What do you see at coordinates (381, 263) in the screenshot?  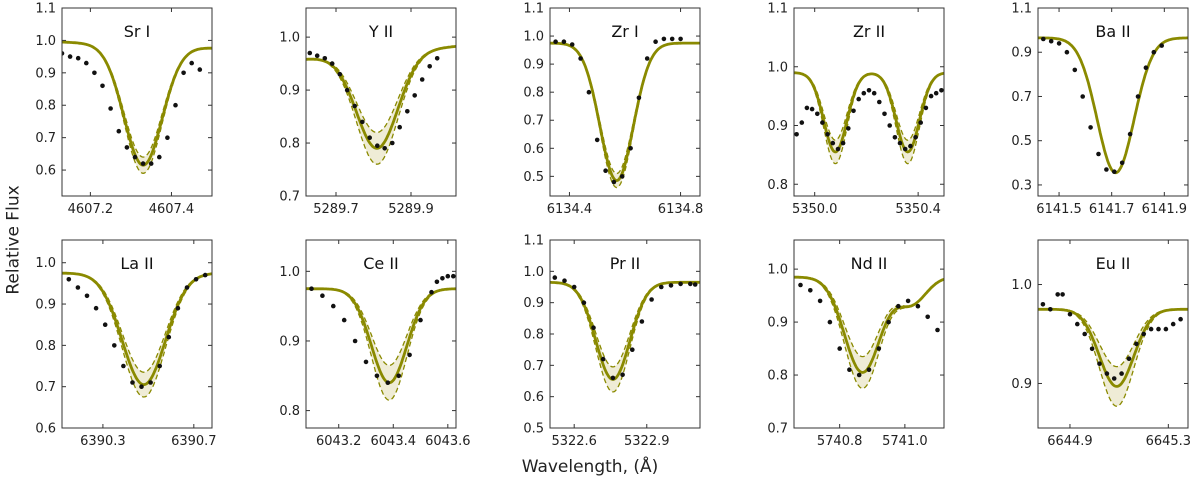 I see `panel-title: Ce II` at bounding box center [381, 263].